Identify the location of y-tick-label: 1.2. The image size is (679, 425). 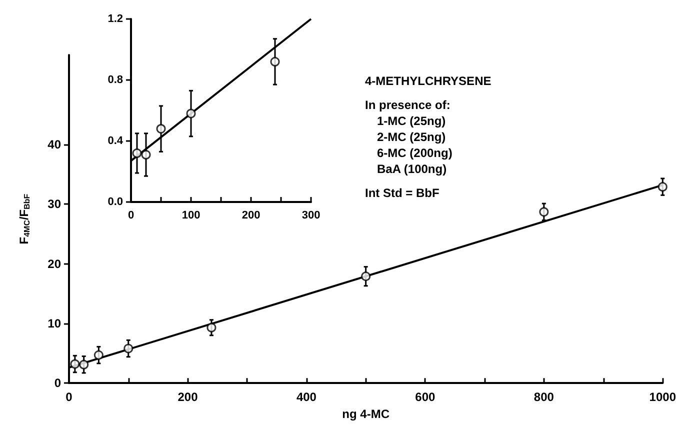
(115, 19).